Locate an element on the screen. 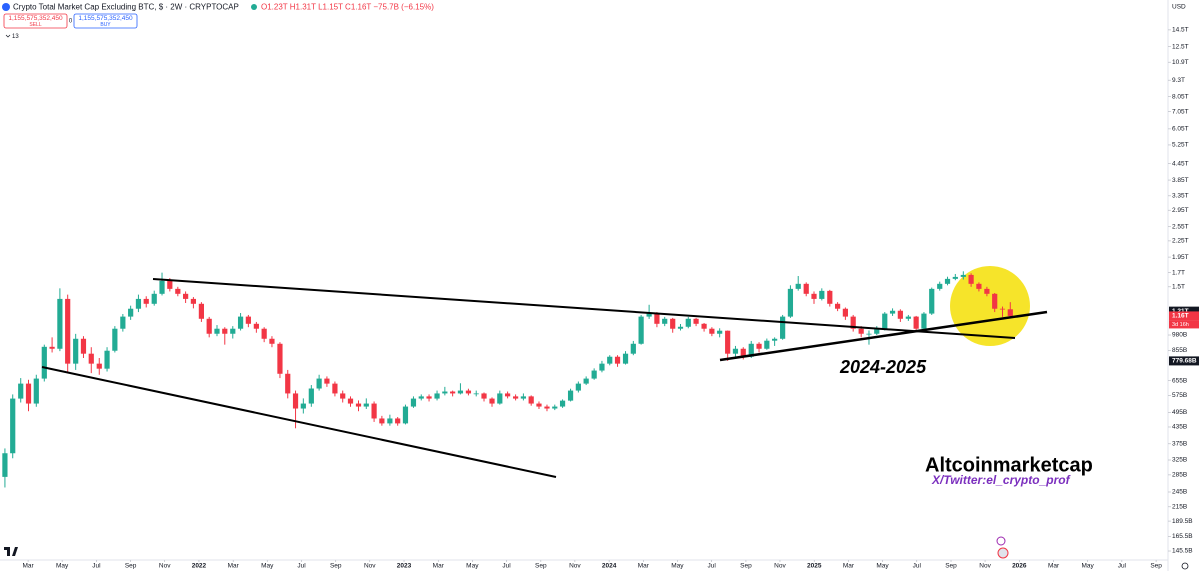  y-tick-label: 3.85T is located at coordinates (1180, 180).